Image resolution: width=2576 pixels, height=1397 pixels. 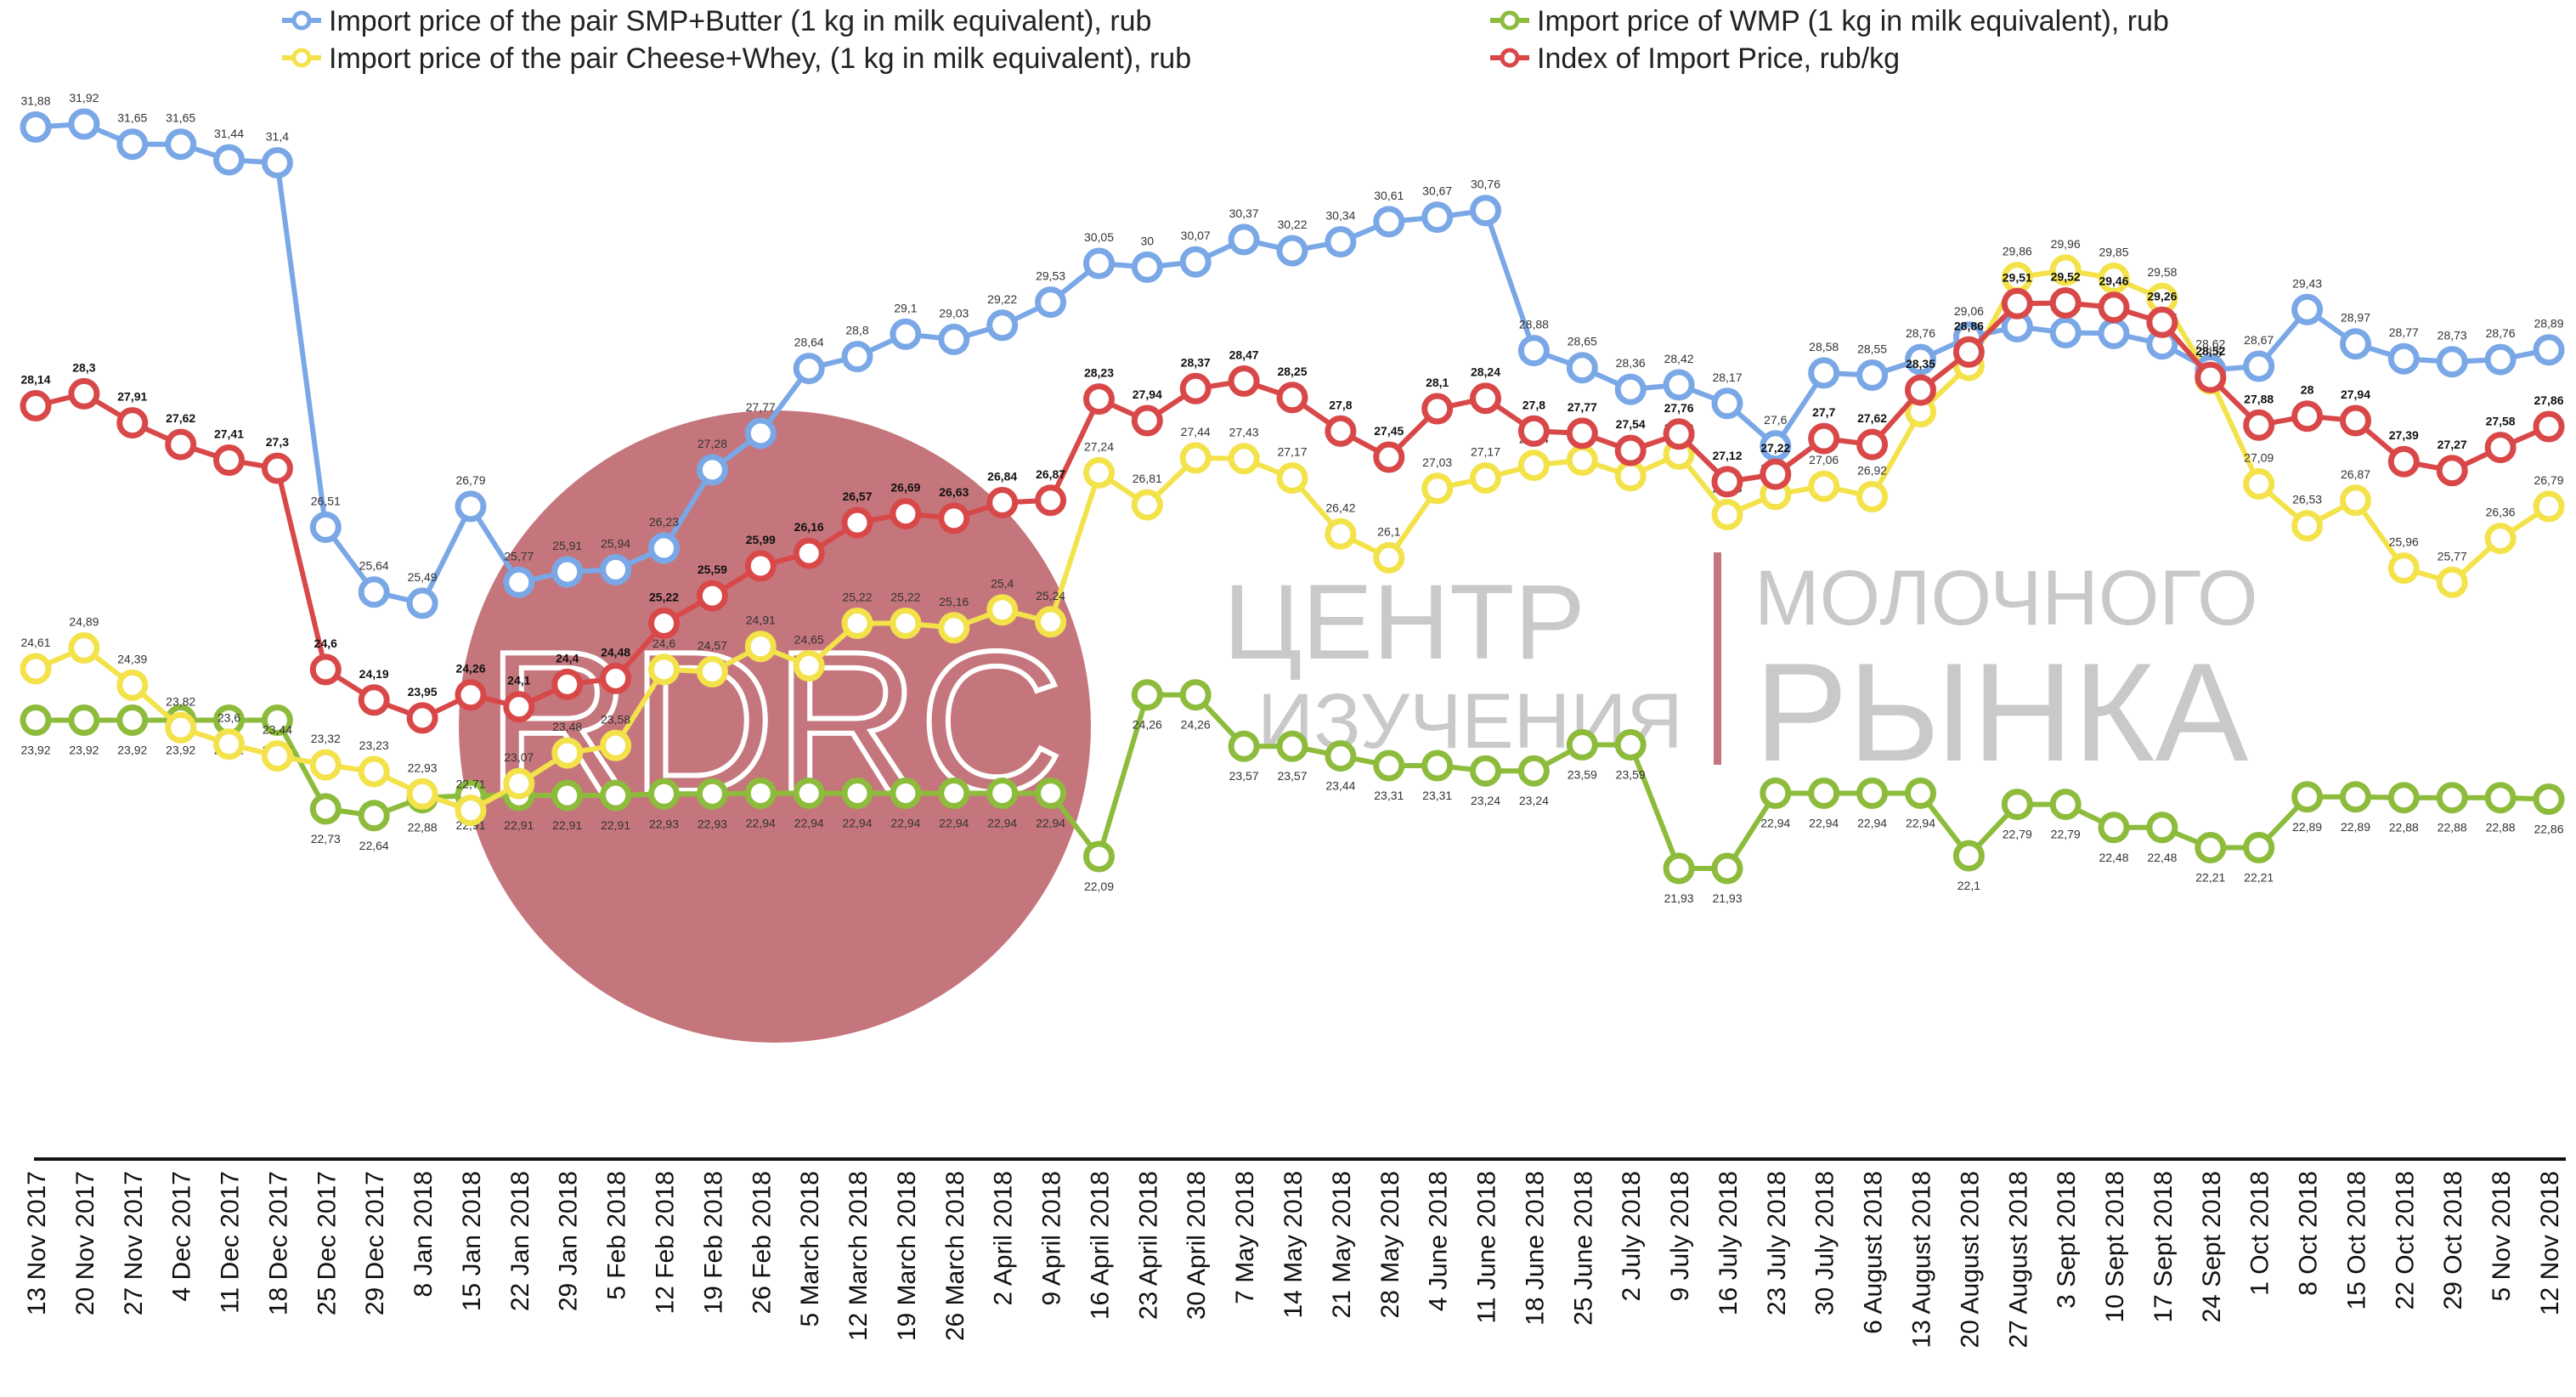 I want to click on data-label-index-11: 24,4, so click(x=567, y=658).